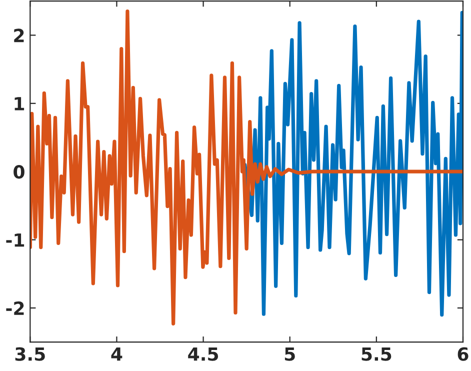 Image resolution: width=471 pixels, height=371 pixels. I want to click on x-tick-label: 3.5, so click(30, 354).